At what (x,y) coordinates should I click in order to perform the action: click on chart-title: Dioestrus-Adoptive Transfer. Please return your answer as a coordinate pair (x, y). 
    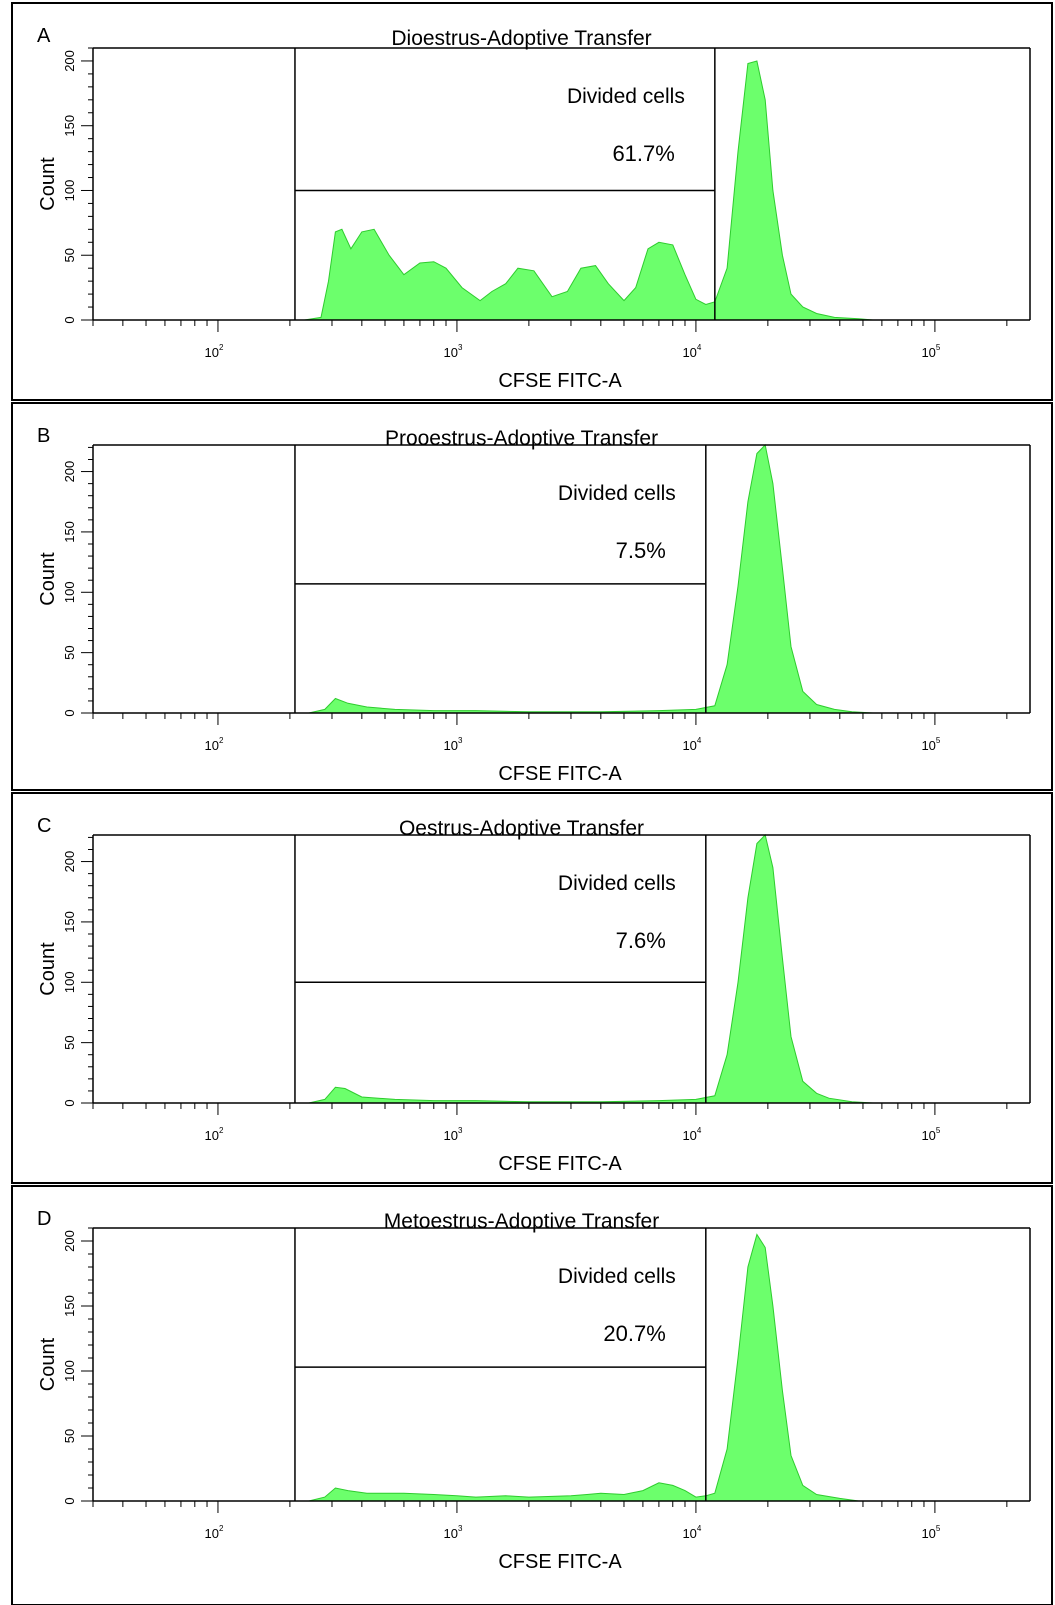
    Looking at the image, I should click on (521, 38).